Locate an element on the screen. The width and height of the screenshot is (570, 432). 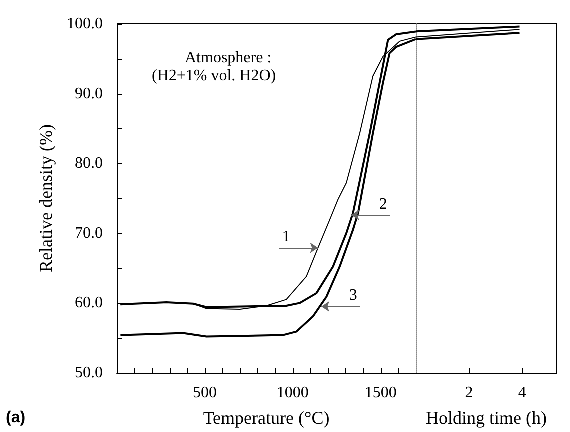
x-tick-label: 500 is located at coordinates (204, 393).